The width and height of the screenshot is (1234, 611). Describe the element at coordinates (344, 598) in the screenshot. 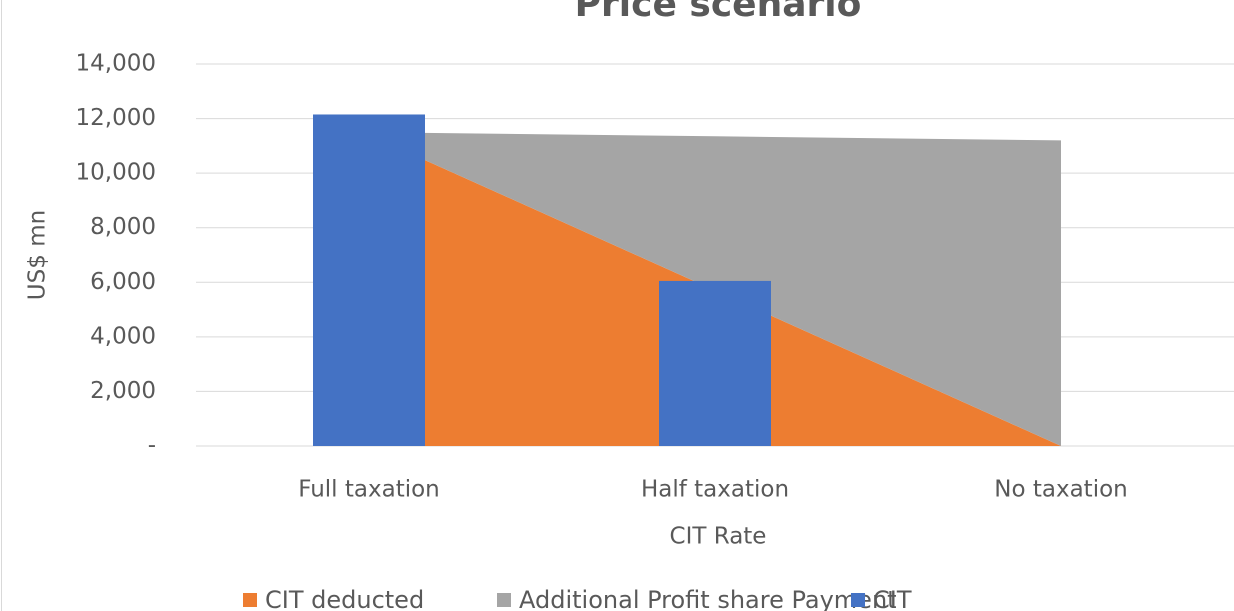

I see `legend-label: CIT deducted` at that location.